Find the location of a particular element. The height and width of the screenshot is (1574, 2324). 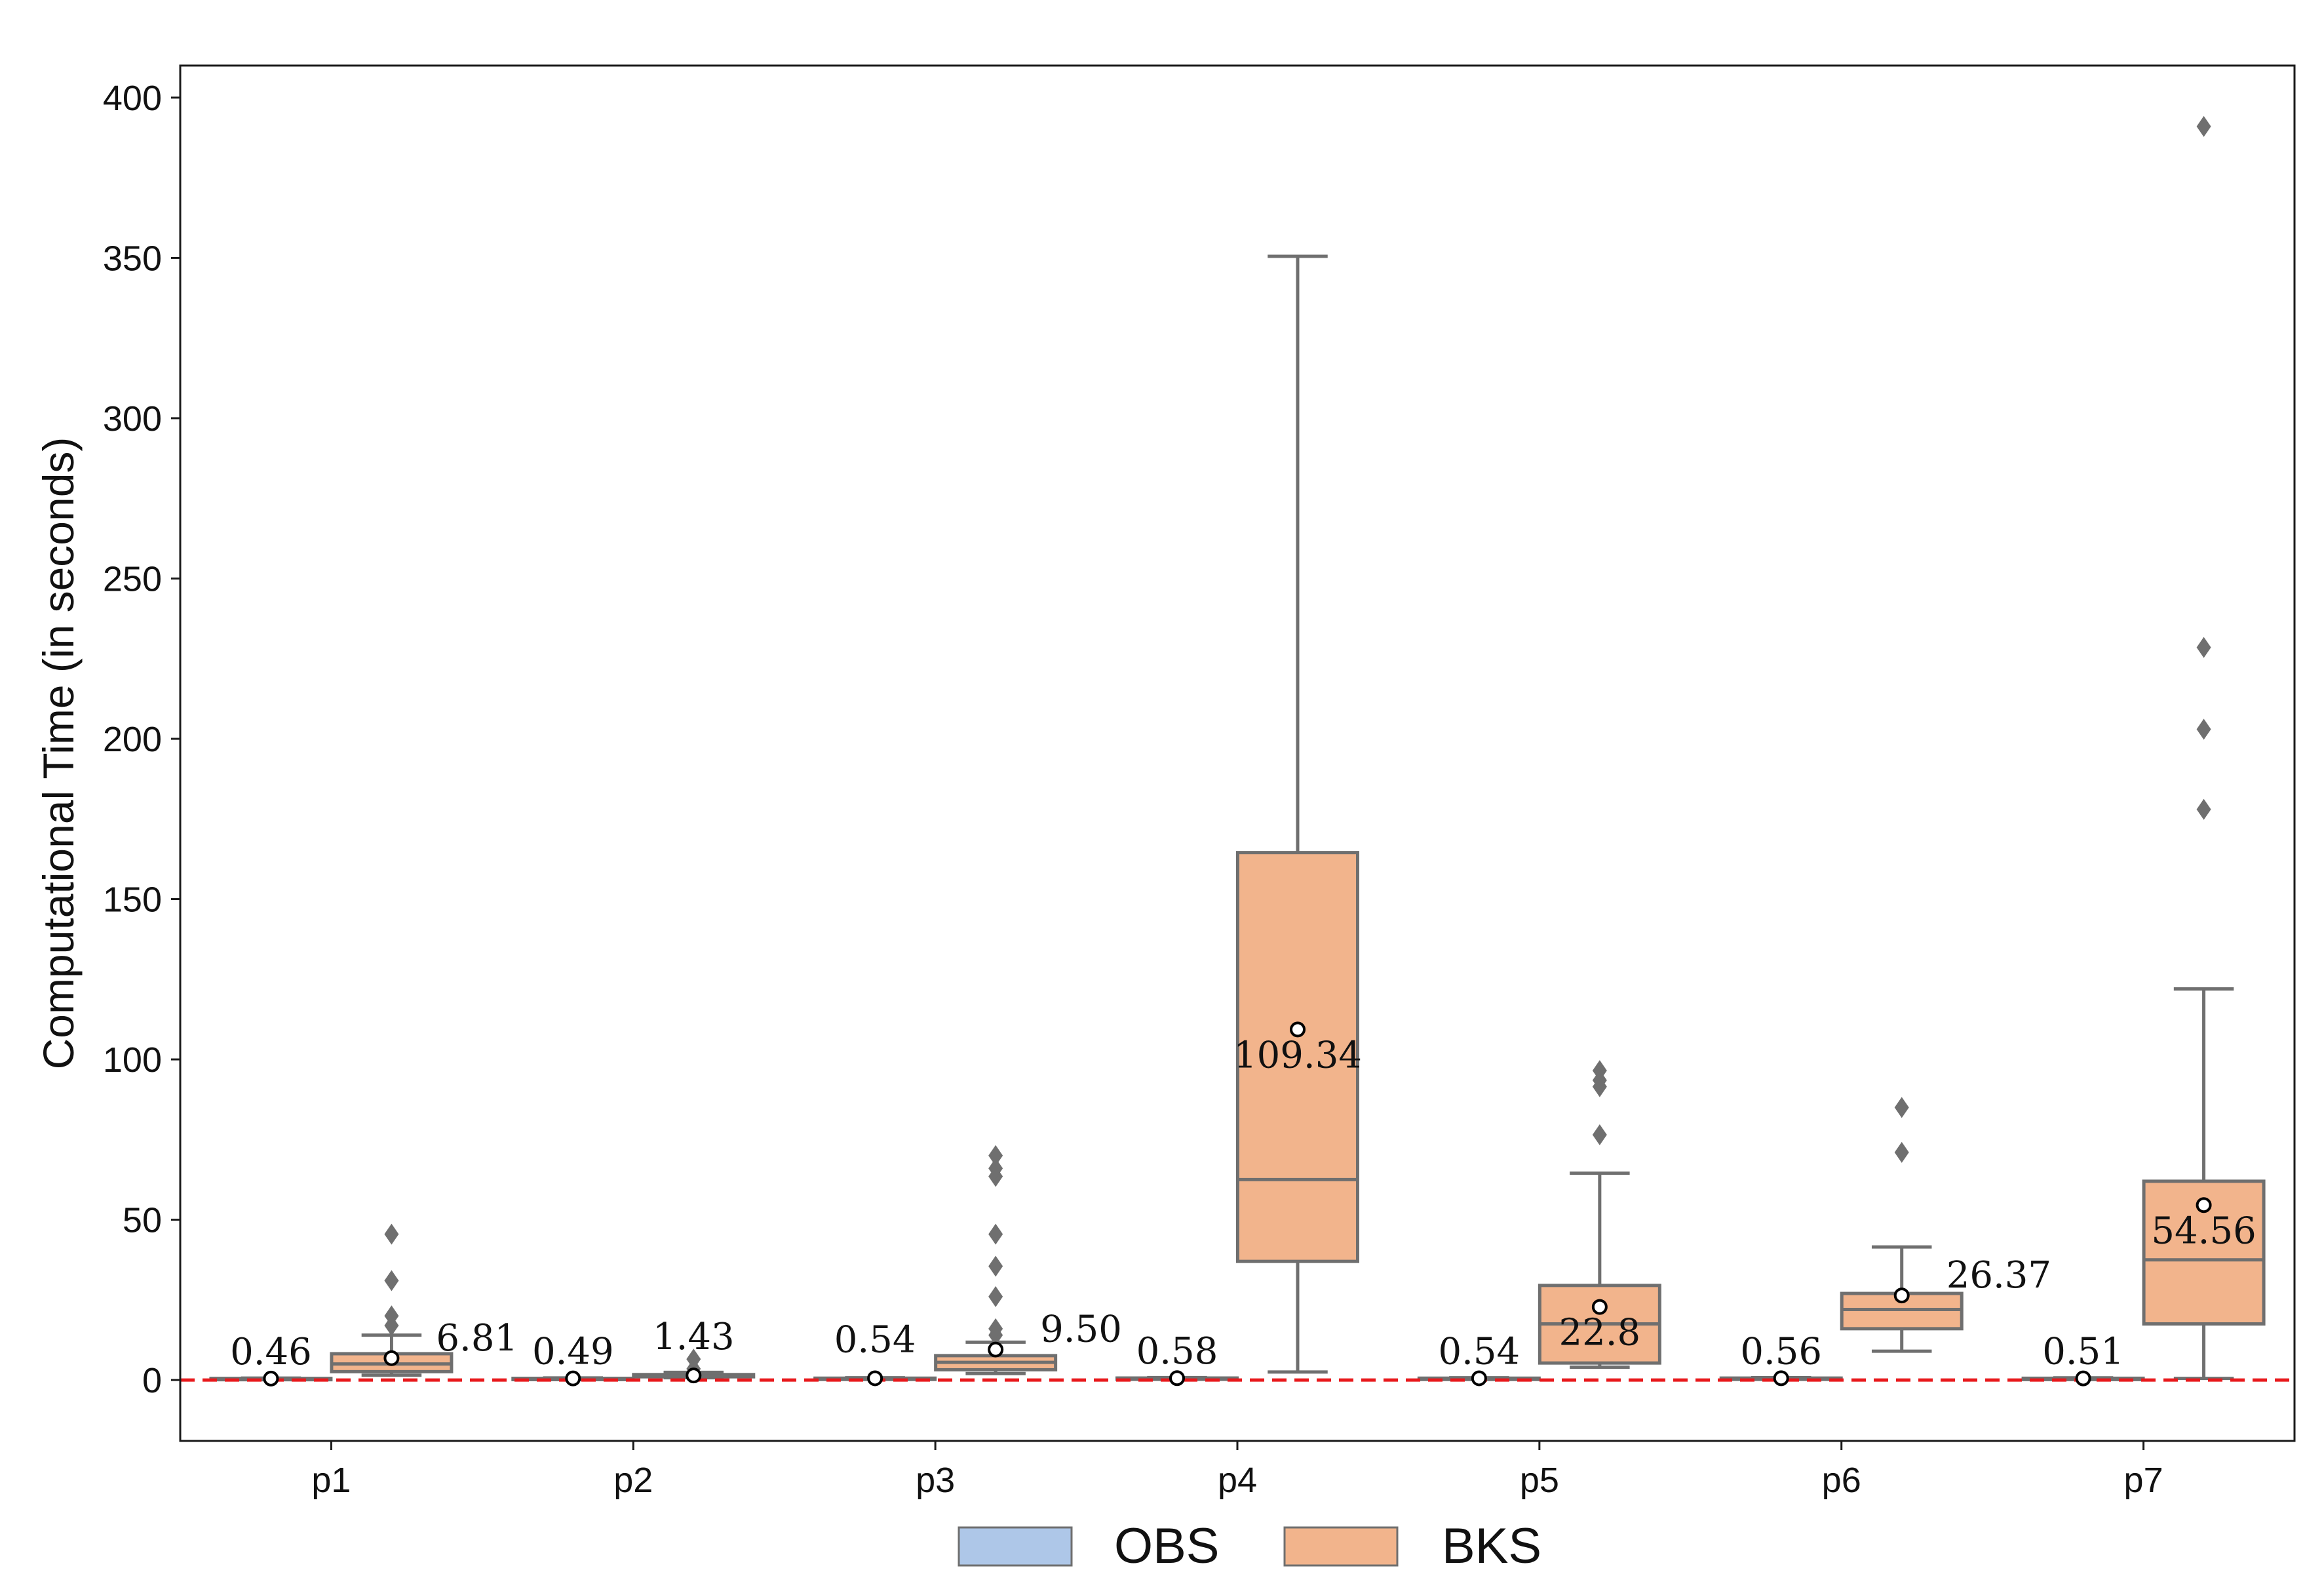

y-tick-label: 50 is located at coordinates (142, 1220).